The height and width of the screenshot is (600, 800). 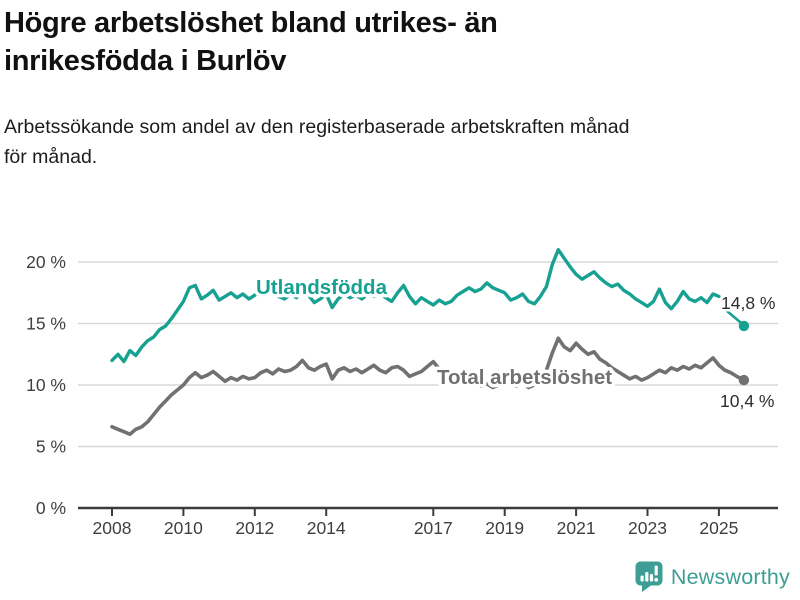 What do you see at coordinates (744, 326) in the screenshot?
I see `end-dot-utlandsfodda` at bounding box center [744, 326].